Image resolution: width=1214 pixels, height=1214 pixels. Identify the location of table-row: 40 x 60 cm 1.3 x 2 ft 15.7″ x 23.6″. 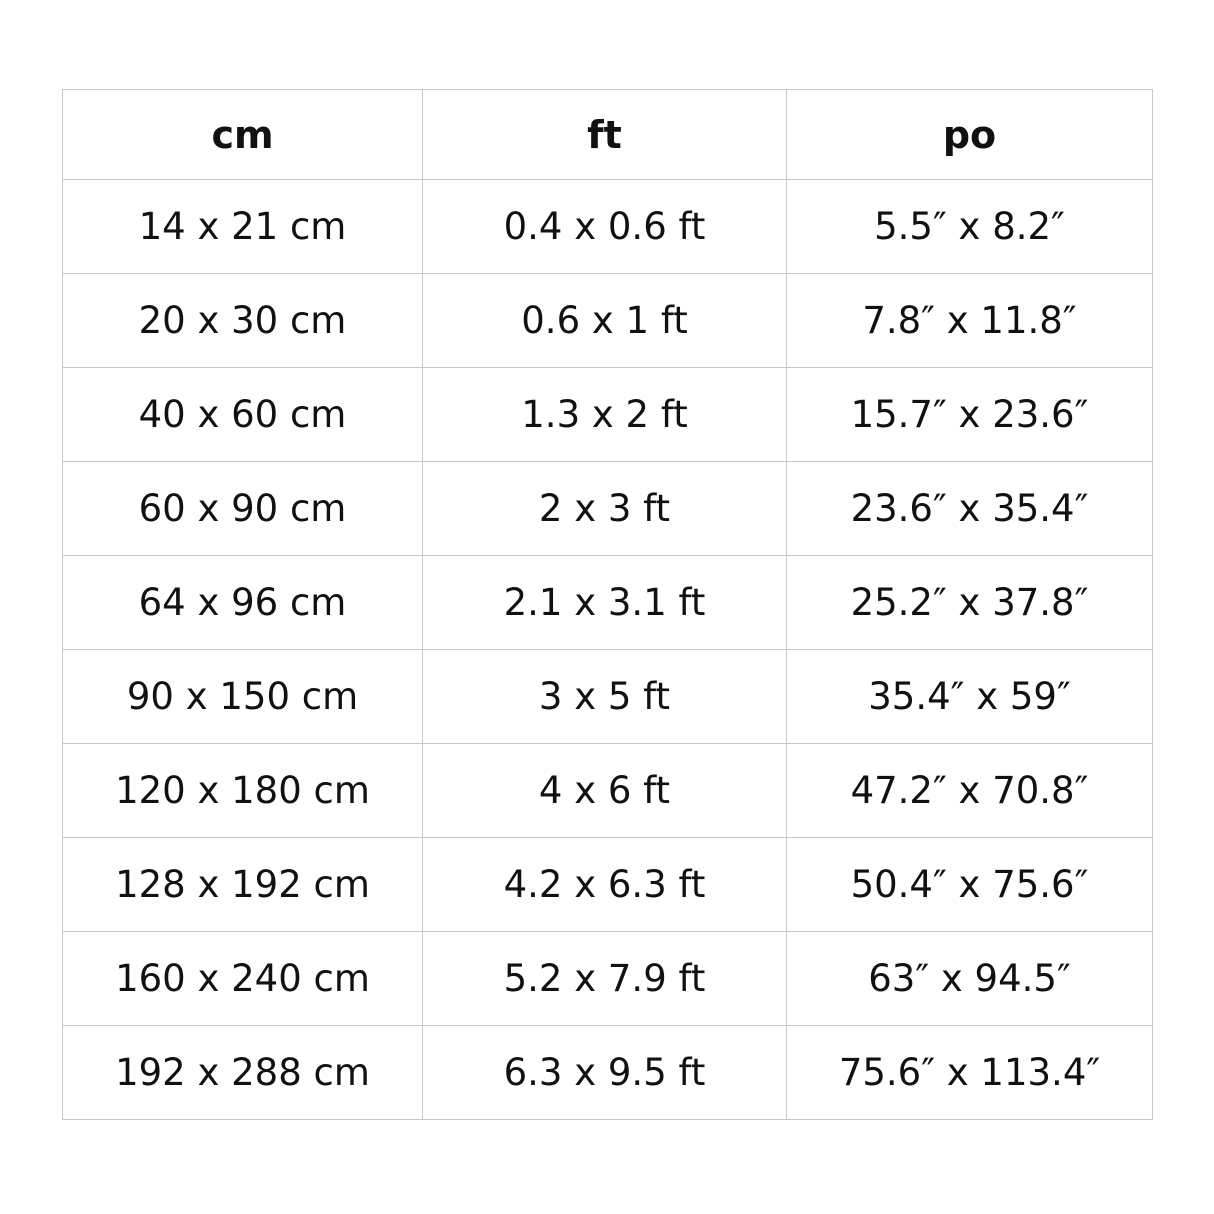
(607, 414).